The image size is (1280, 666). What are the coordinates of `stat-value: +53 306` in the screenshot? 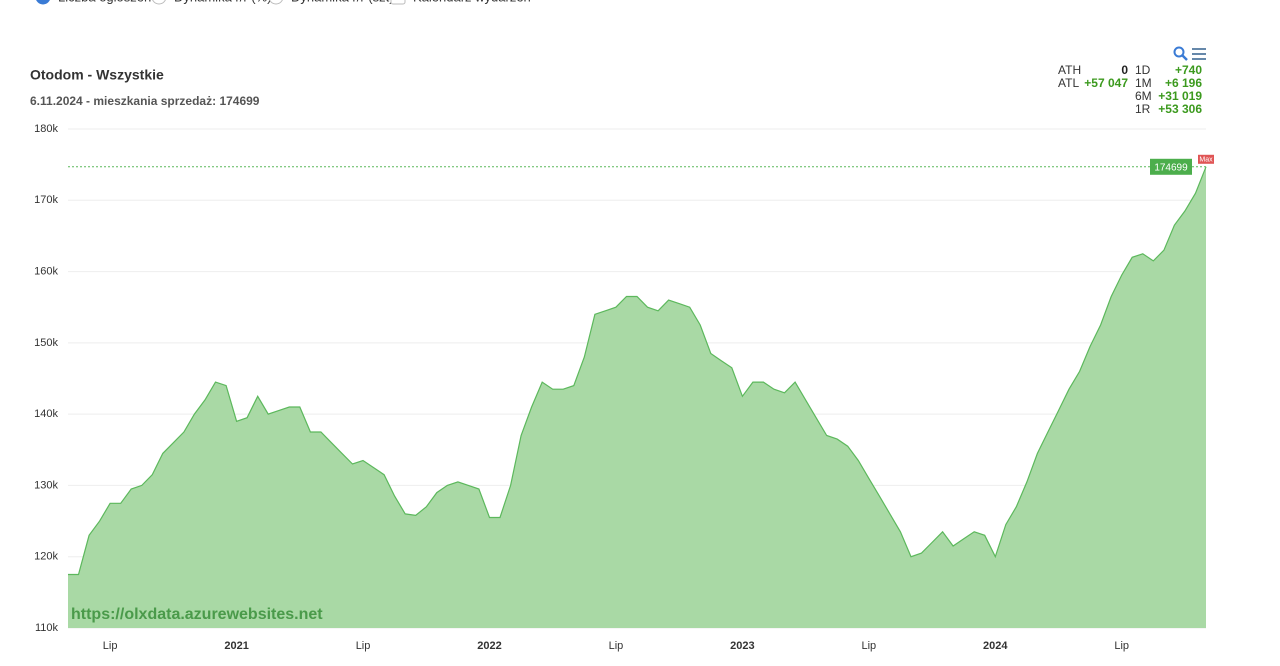 It's located at (1180, 109).